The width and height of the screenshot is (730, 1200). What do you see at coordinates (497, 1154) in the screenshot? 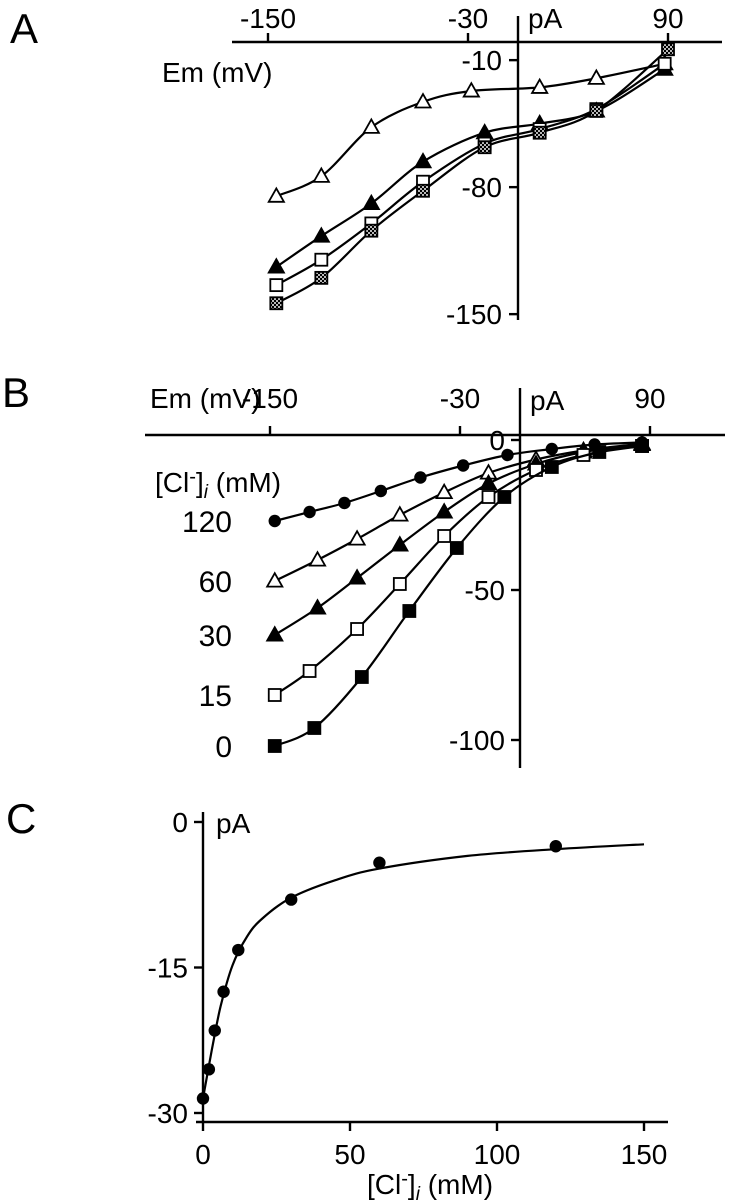
I see `x-tick-label: 100` at bounding box center [497, 1154].